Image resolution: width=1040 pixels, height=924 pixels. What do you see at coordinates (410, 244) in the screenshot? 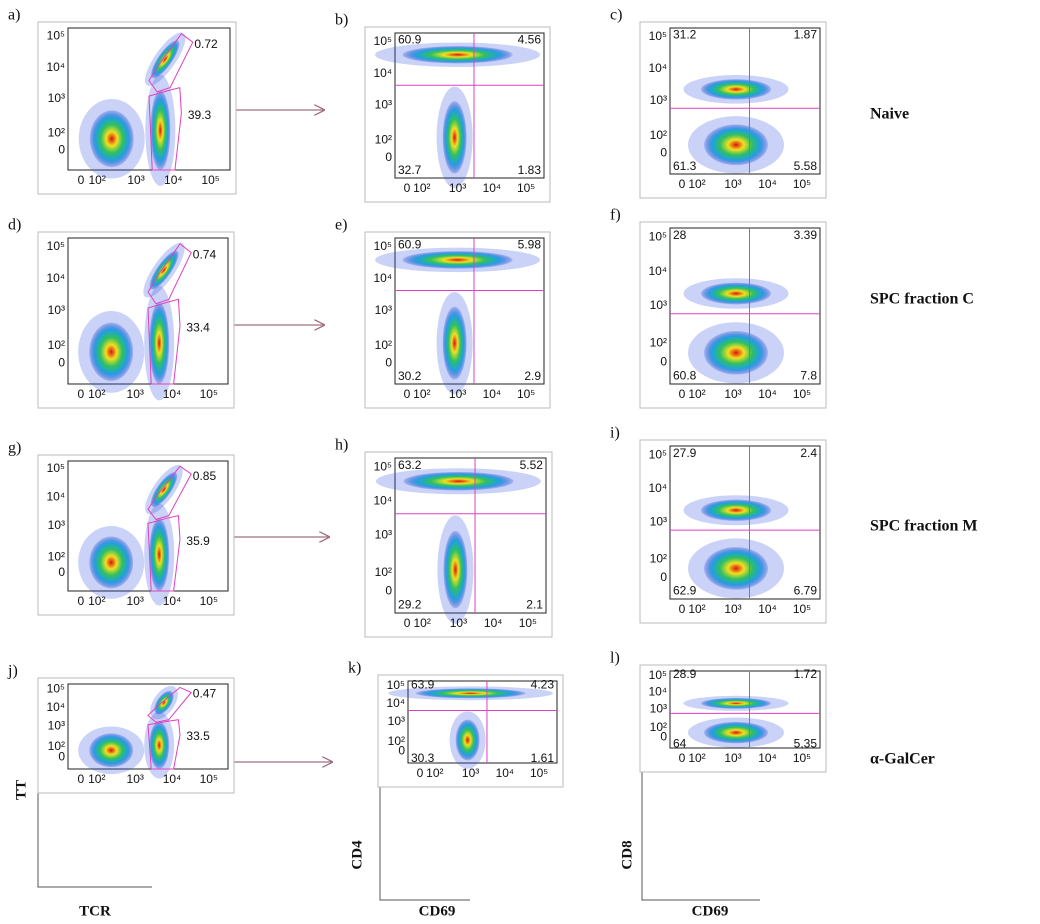
I see `quadrant-value: 60.9` at bounding box center [410, 244].